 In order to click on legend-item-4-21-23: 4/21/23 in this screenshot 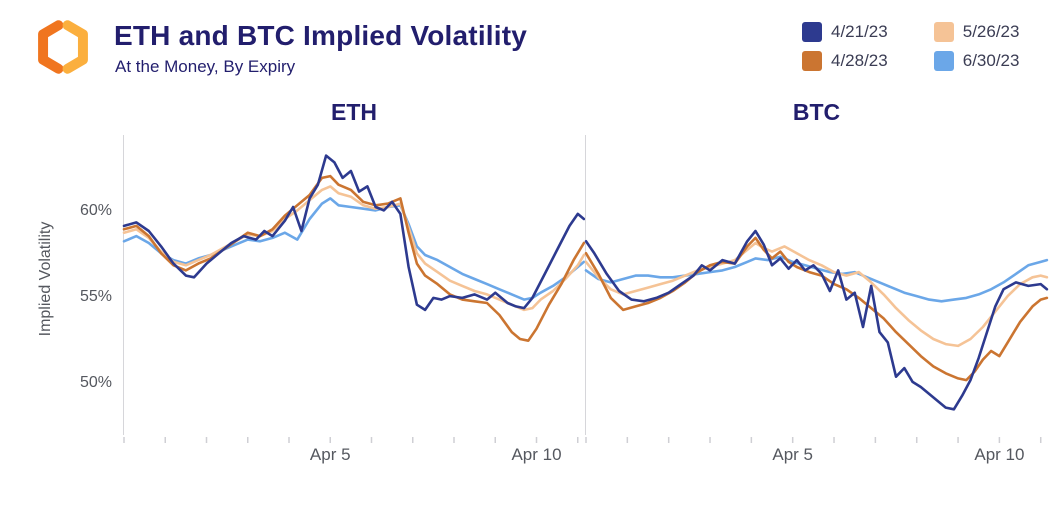, I will do `click(845, 32)`.